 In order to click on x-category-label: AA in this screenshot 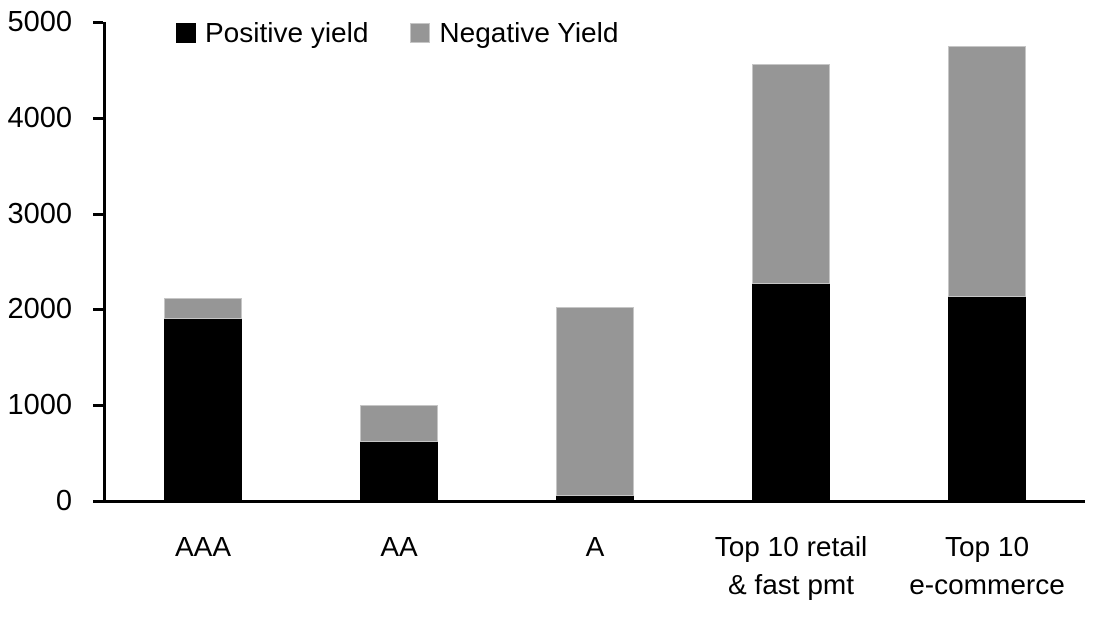, I will do `click(399, 547)`.